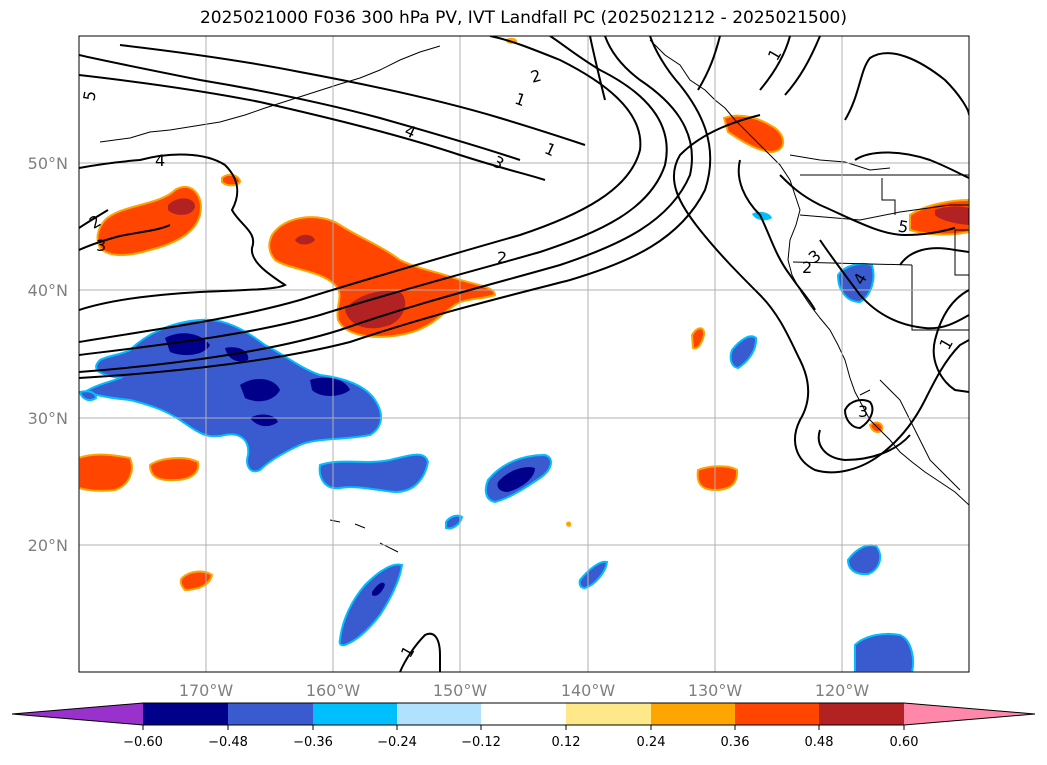 The height and width of the screenshot is (765, 1047). Describe the element at coordinates (969, 714) in the screenshot. I see `colorbar-extend-right` at that location.